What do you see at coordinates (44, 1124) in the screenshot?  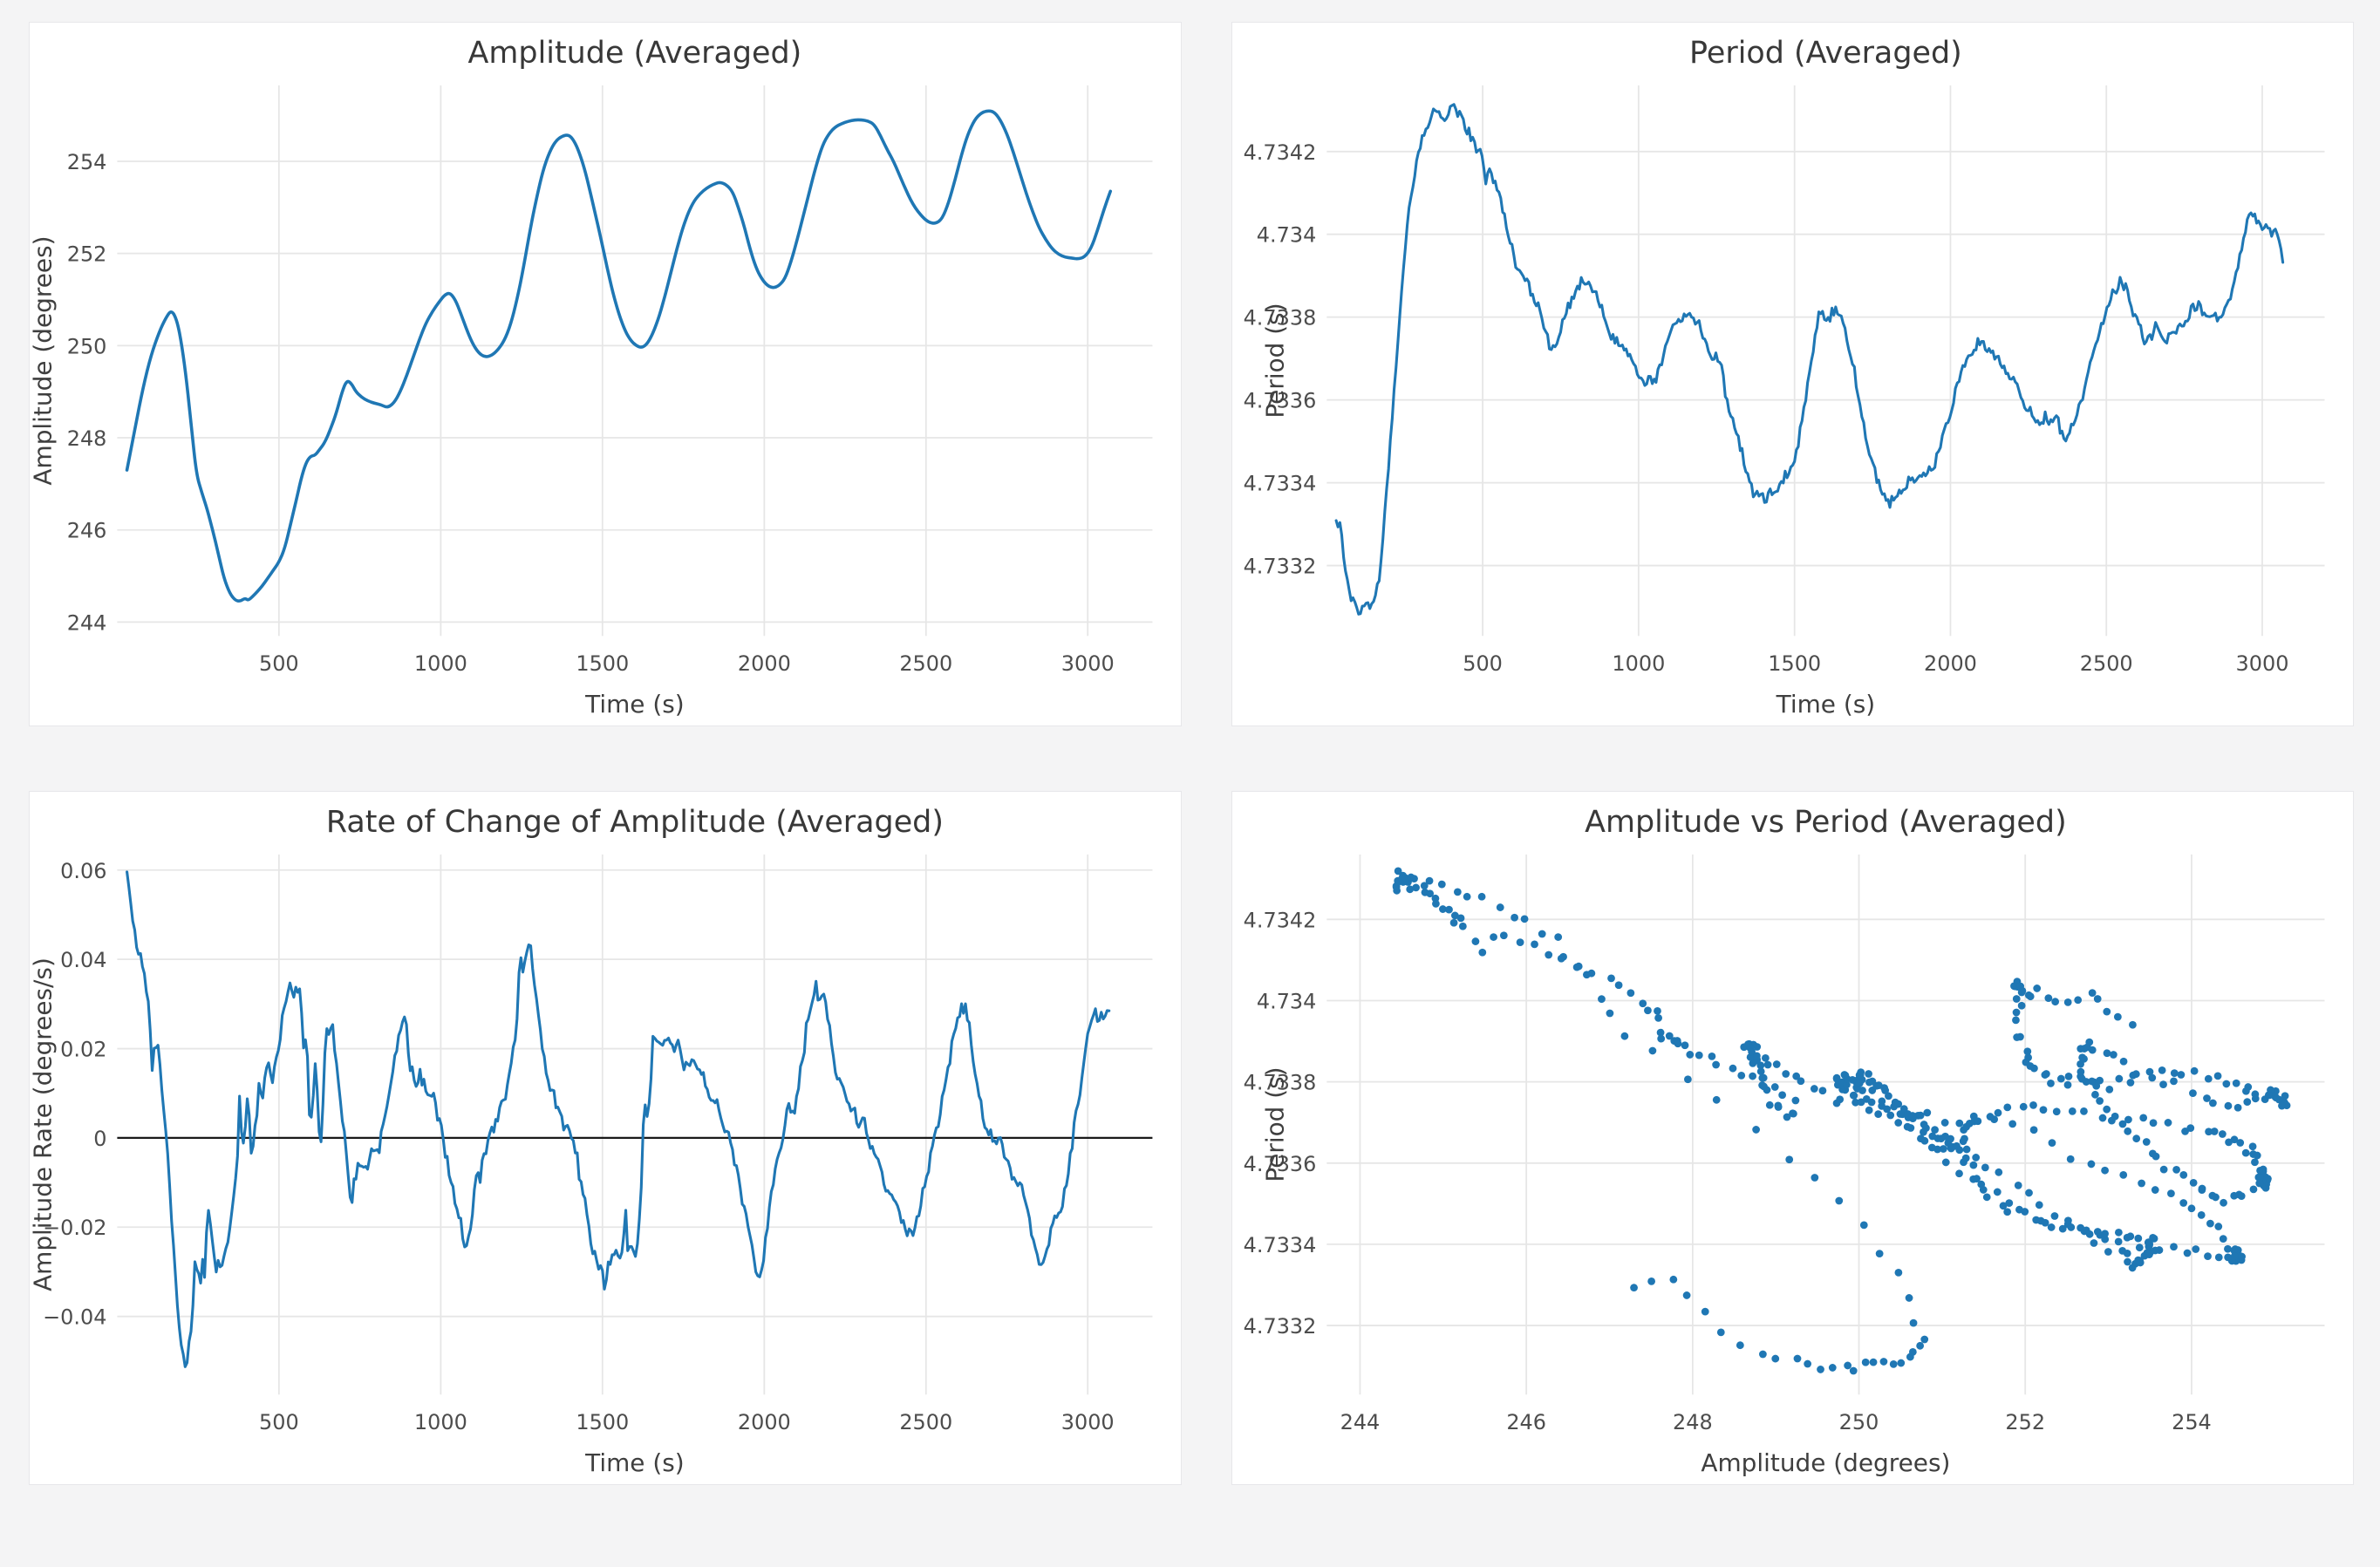 I see `y-axis-label: Amplitude Rate (degrees/s)` at bounding box center [44, 1124].